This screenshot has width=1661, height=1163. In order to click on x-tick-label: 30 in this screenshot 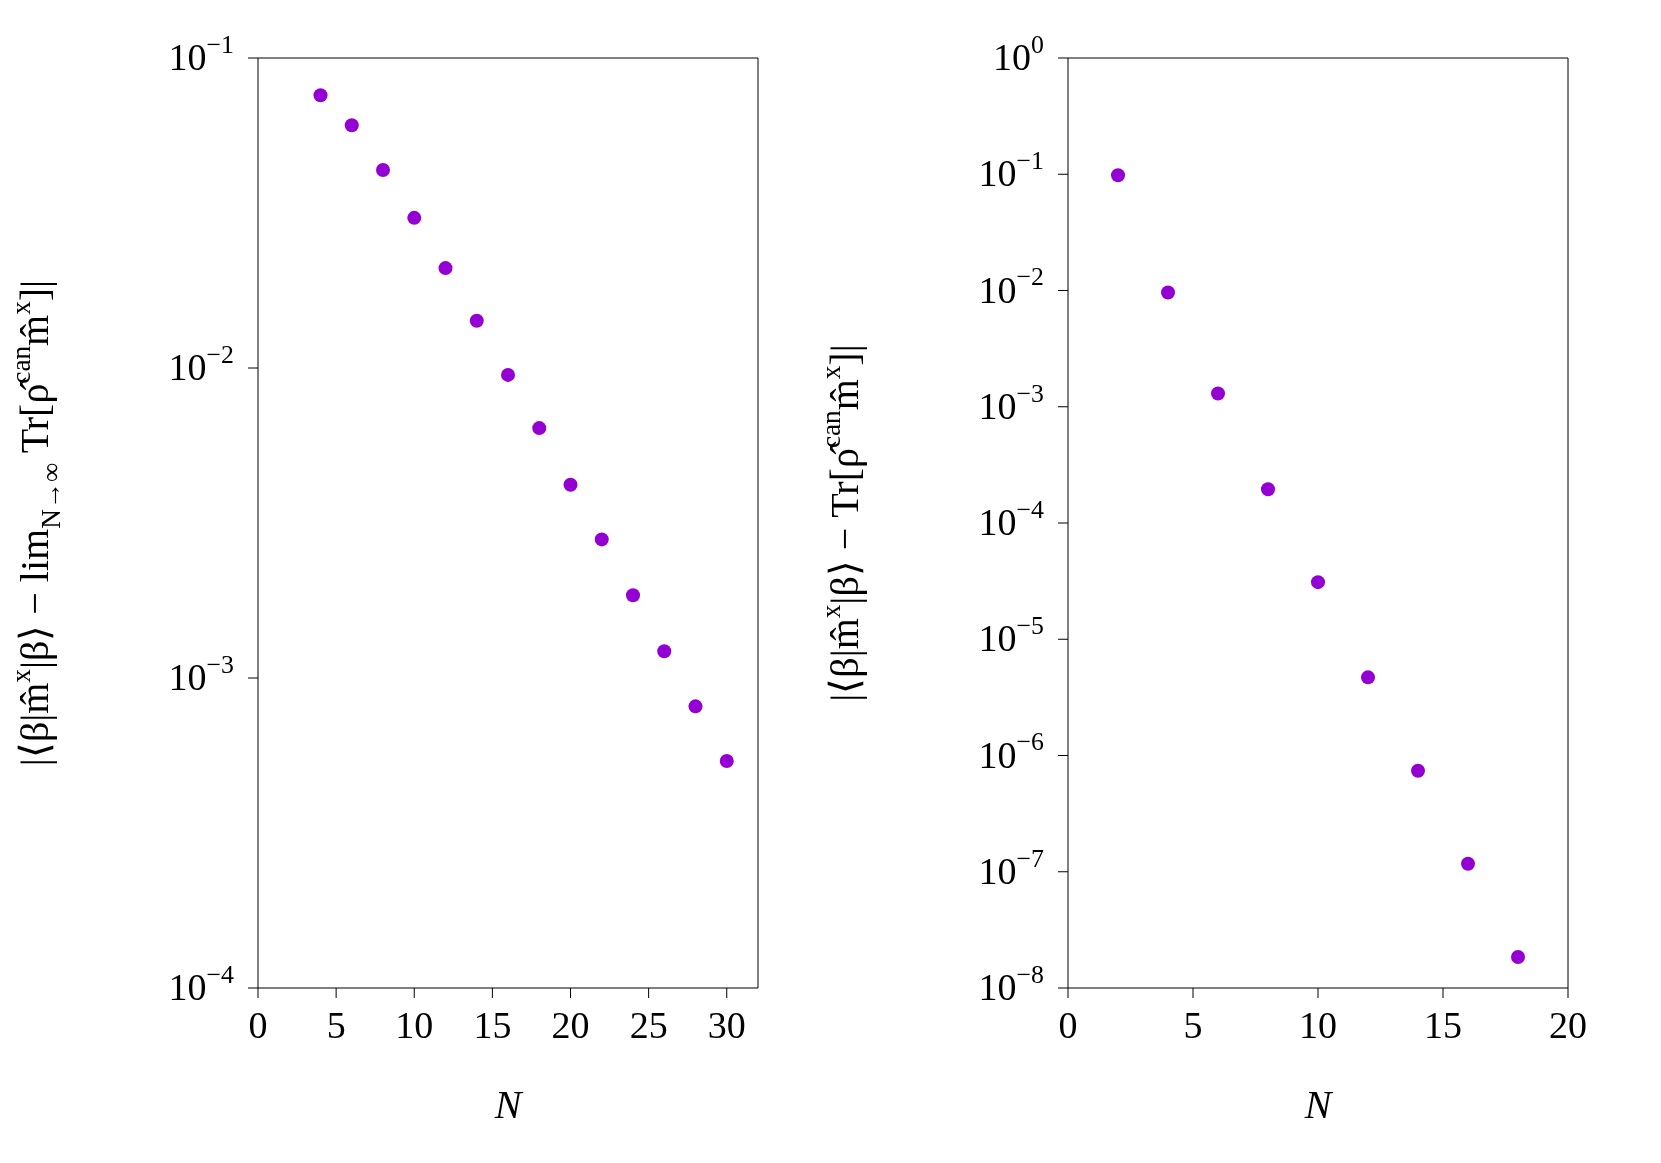, I will do `click(726, 1025)`.